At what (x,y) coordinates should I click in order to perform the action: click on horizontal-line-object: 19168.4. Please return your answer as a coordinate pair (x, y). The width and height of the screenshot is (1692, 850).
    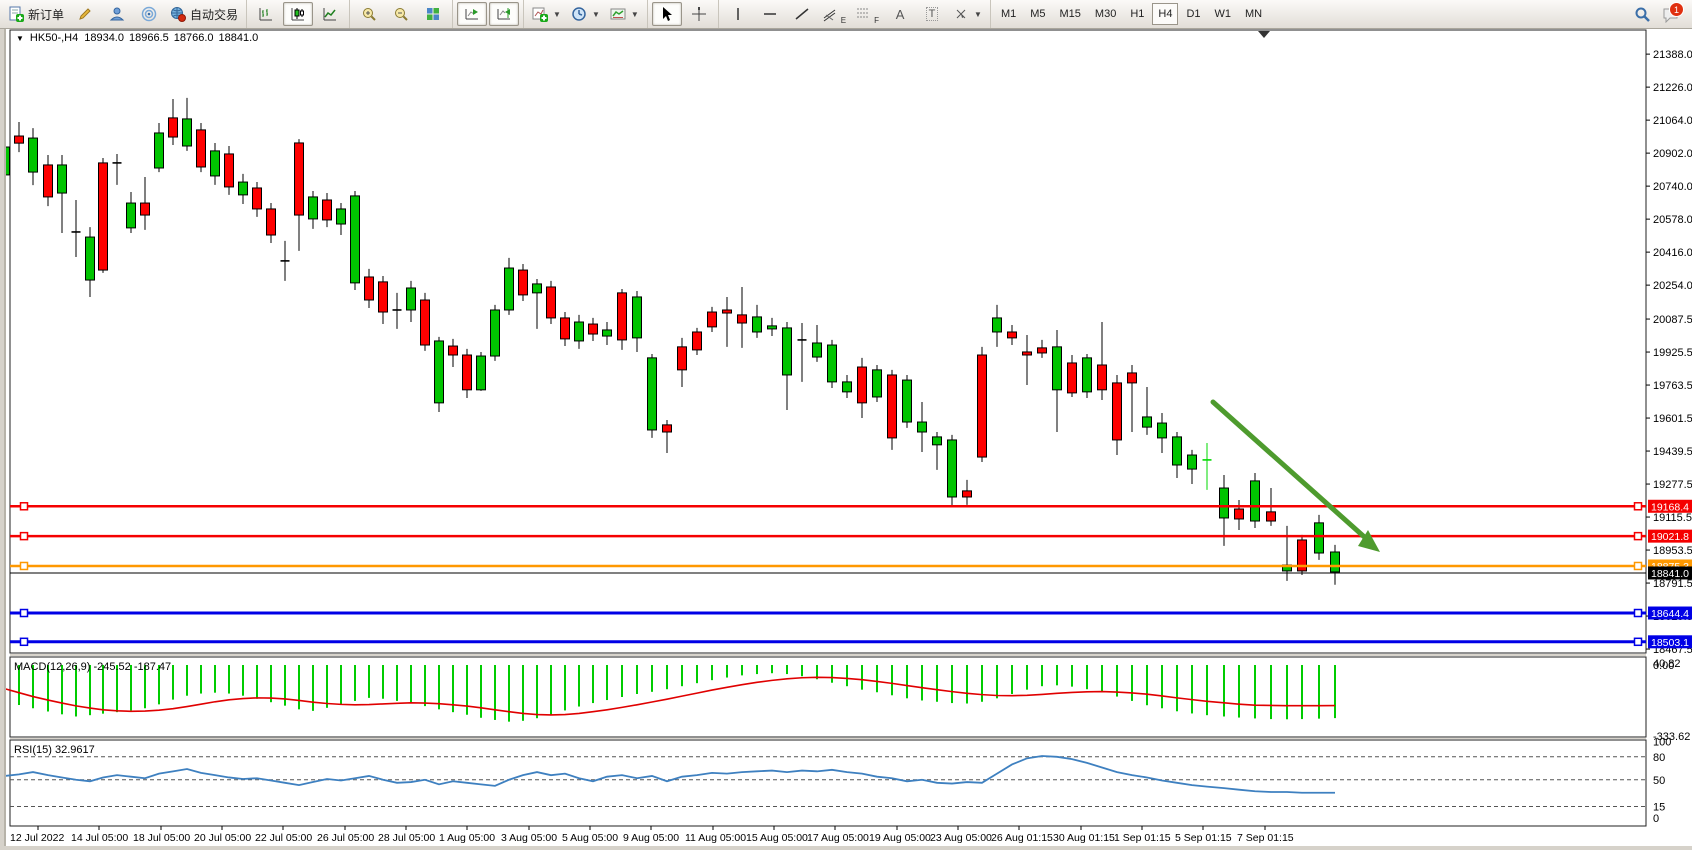
    Looking at the image, I should click on (851, 506).